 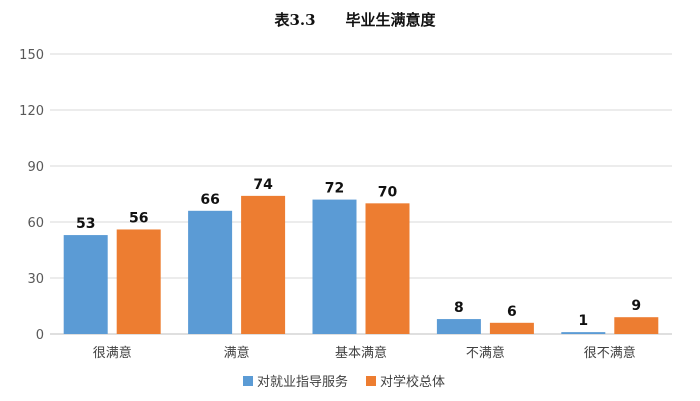 I want to click on legend-label: 对就业指导服务, so click(x=302, y=382).